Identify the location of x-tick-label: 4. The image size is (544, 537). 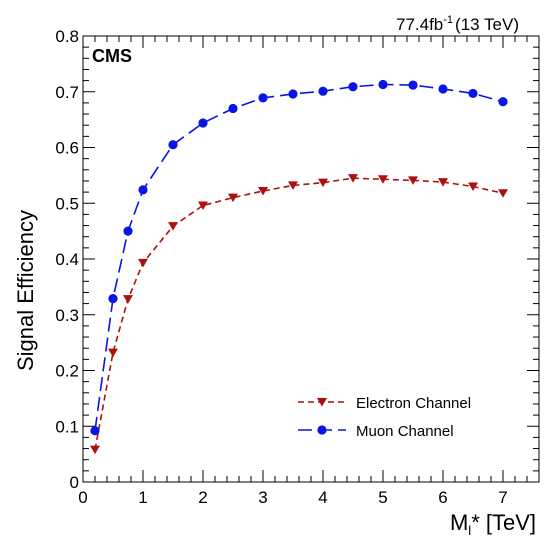
(322, 497).